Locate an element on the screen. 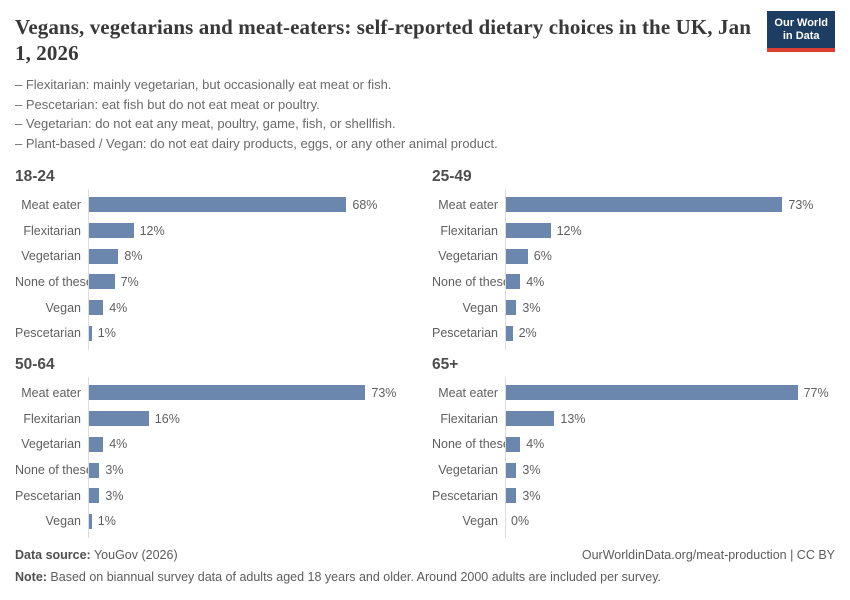  category-label: Flexitarian is located at coordinates (469, 418).